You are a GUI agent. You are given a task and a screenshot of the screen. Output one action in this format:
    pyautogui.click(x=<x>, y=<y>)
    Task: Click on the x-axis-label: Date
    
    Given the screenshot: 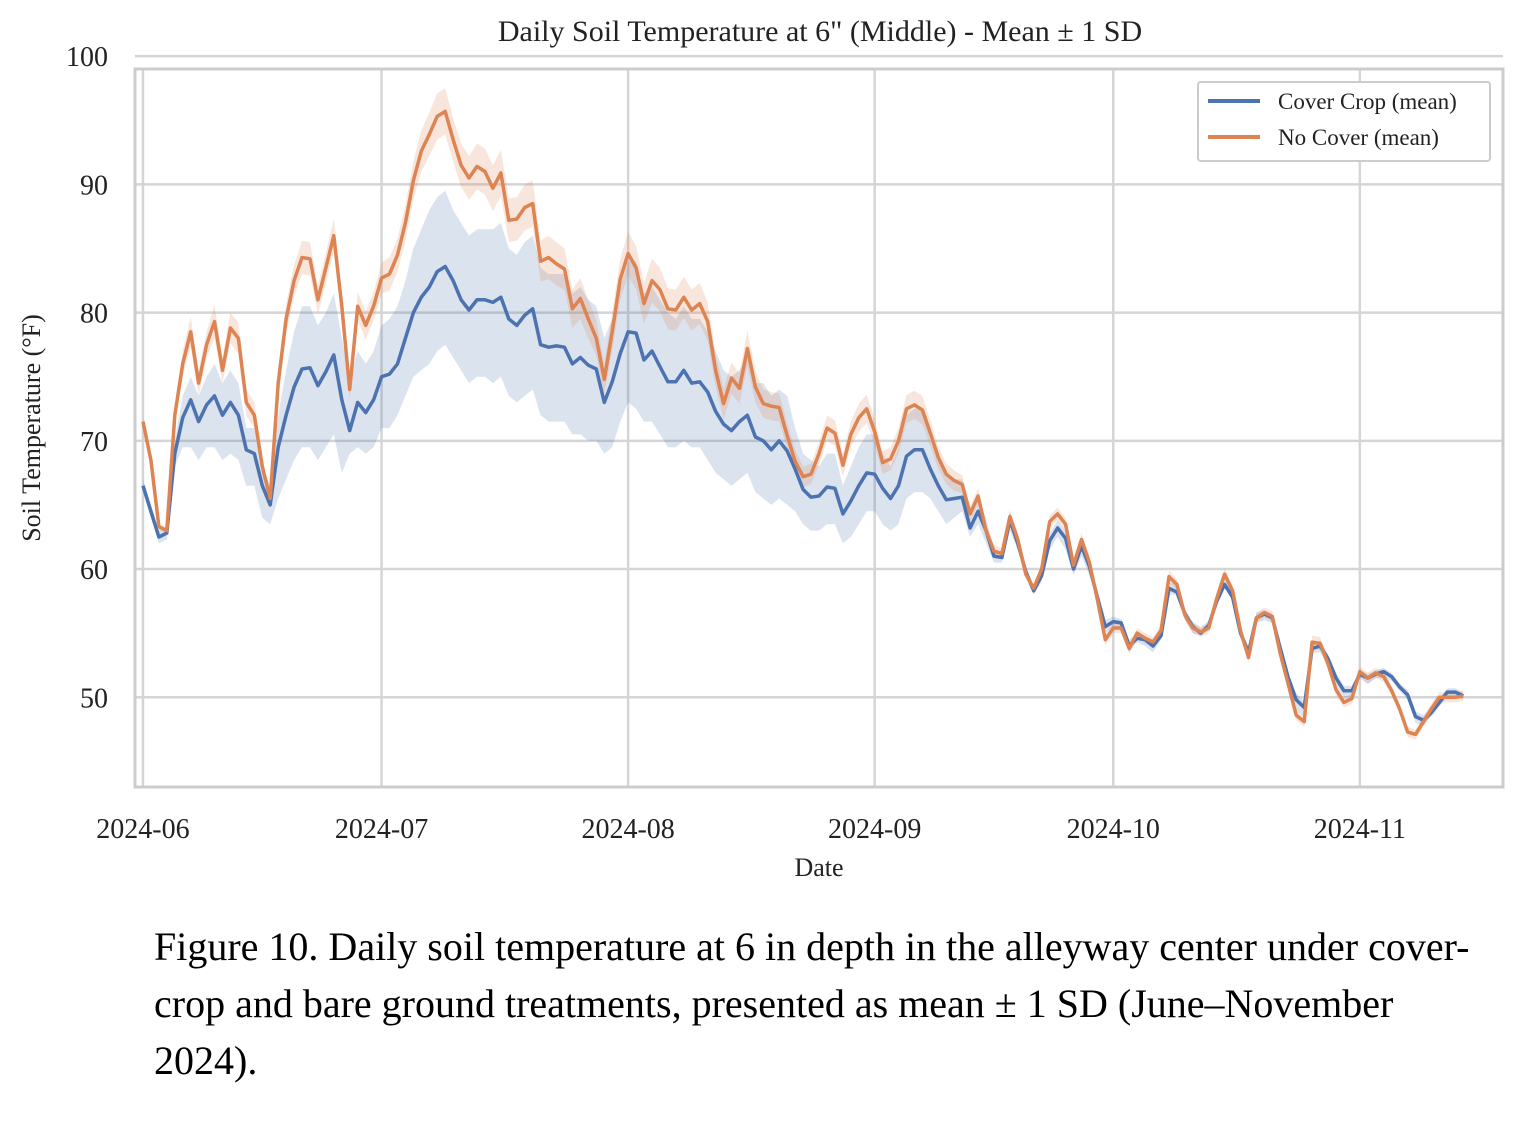 What is the action you would take?
    pyautogui.click(x=818, y=867)
    